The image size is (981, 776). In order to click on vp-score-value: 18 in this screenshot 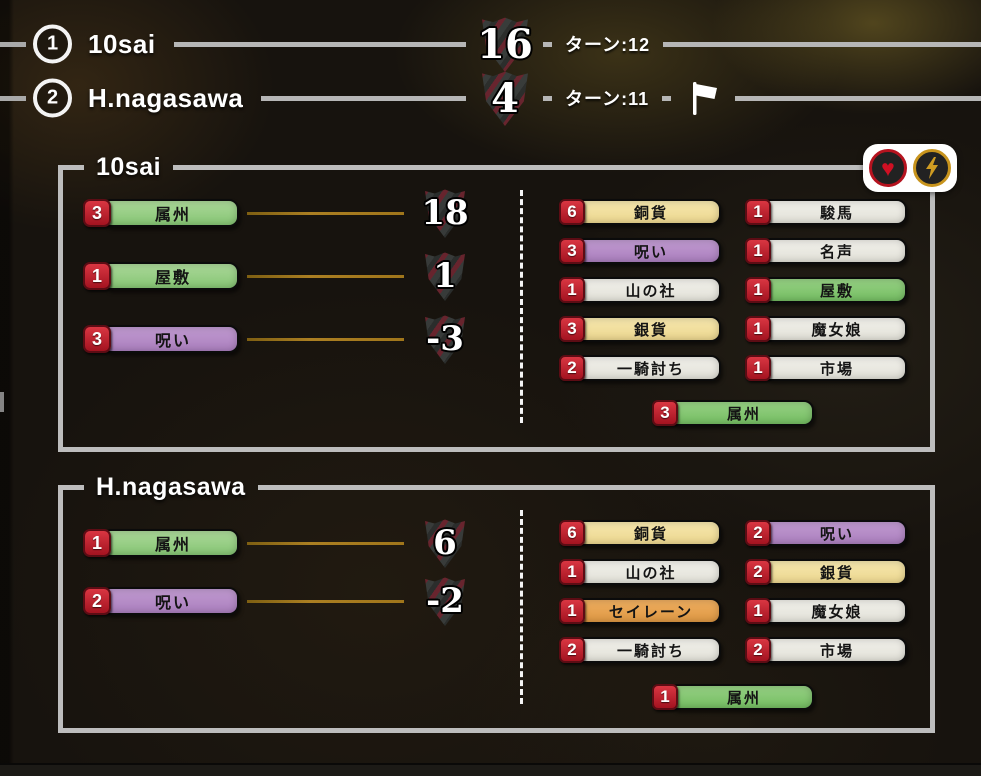, I will do `click(445, 213)`.